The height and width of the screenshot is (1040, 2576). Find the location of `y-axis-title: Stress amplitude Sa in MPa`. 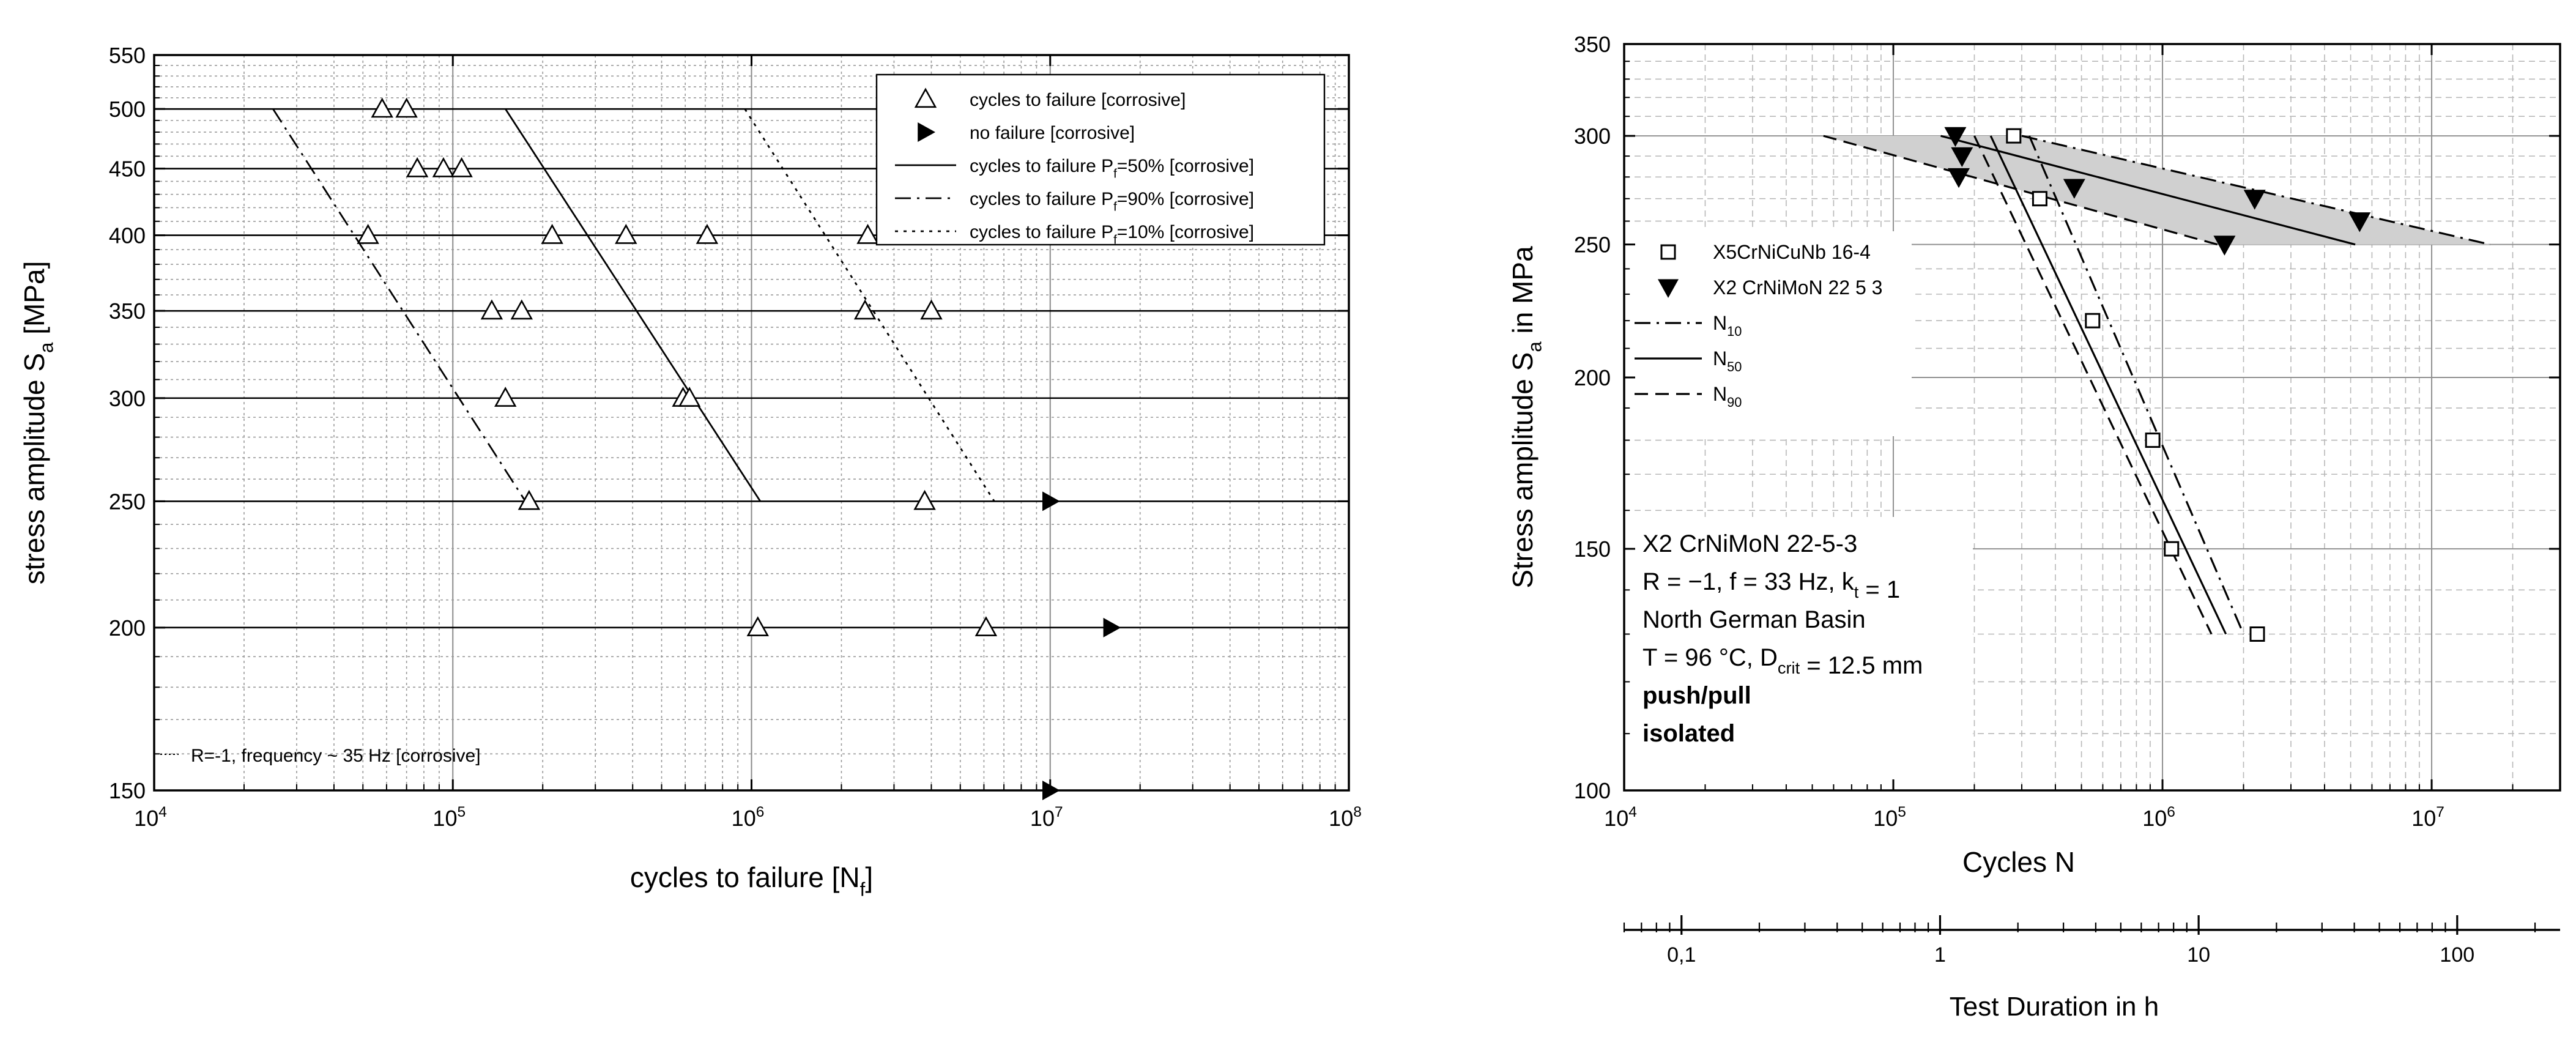

y-axis-title: Stress amplitude Sa in MPa is located at coordinates (1526, 418).